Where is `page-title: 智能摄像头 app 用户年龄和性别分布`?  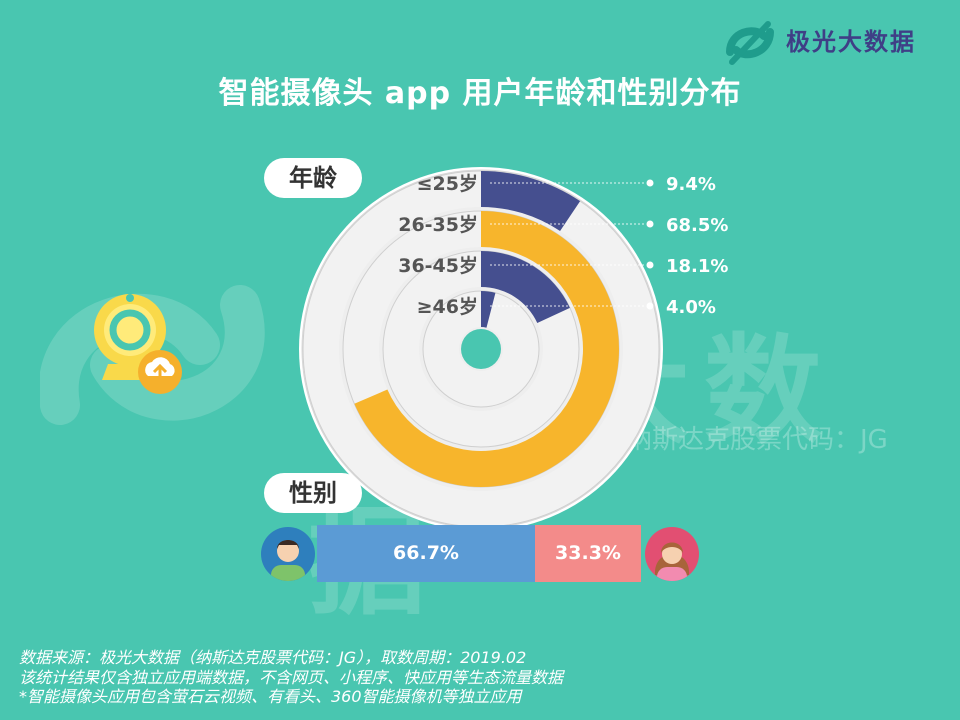 page-title: 智能摄像头 app 用户年龄和性别分布 is located at coordinates (480, 93).